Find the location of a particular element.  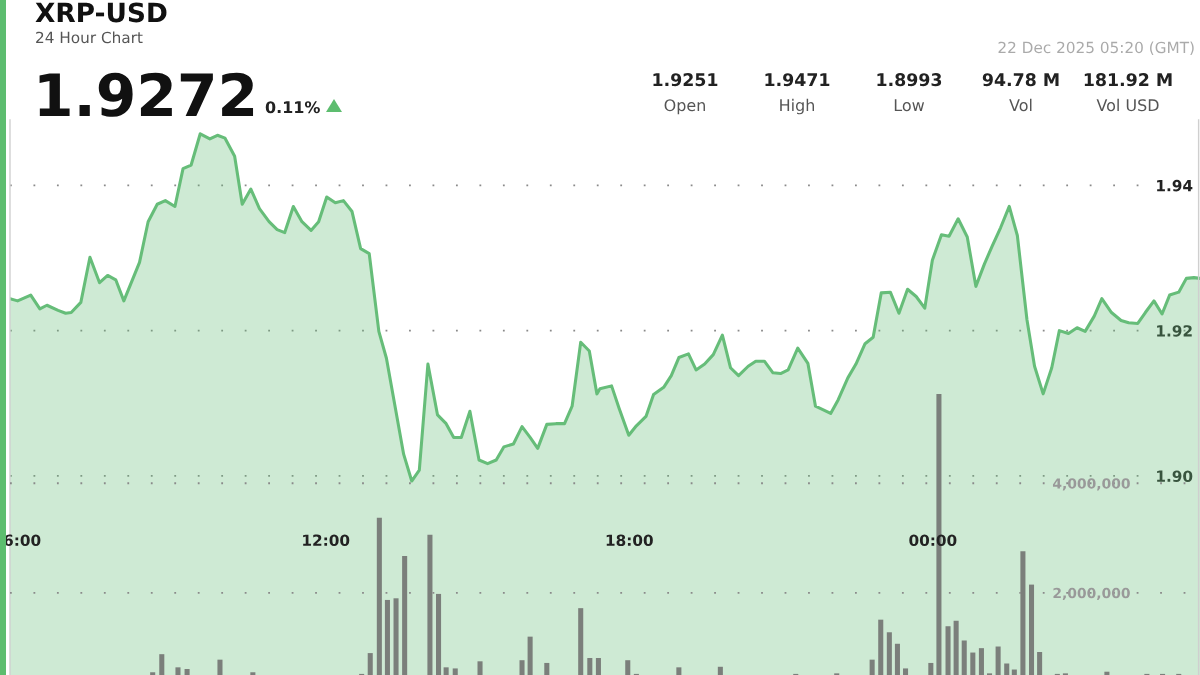

text: 1.9251 is located at coordinates (685, 80).